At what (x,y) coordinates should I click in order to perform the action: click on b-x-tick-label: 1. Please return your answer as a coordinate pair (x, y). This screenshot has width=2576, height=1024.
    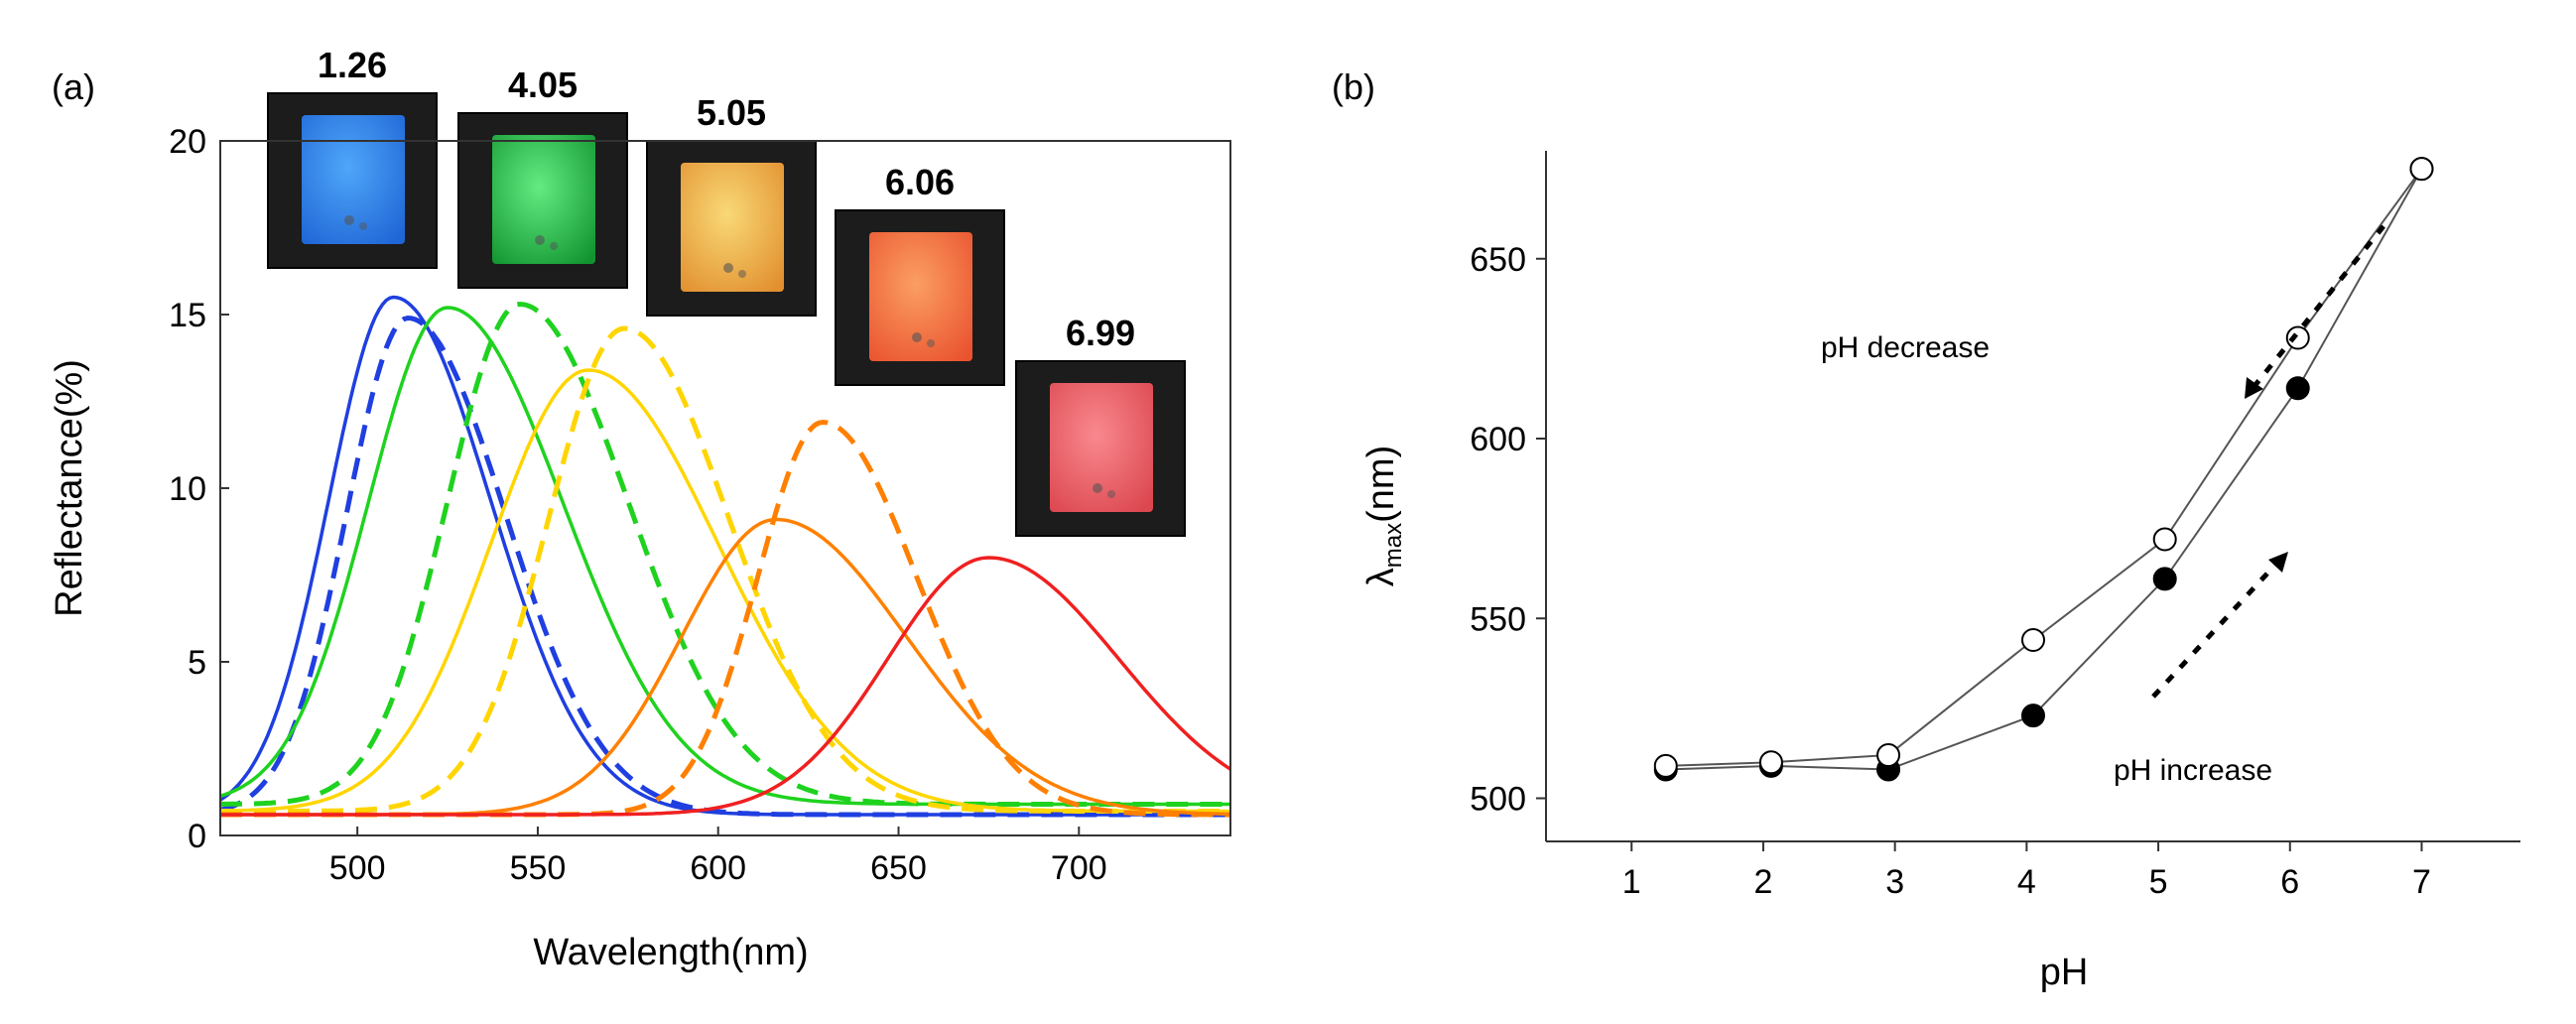
    Looking at the image, I should click on (1632, 882).